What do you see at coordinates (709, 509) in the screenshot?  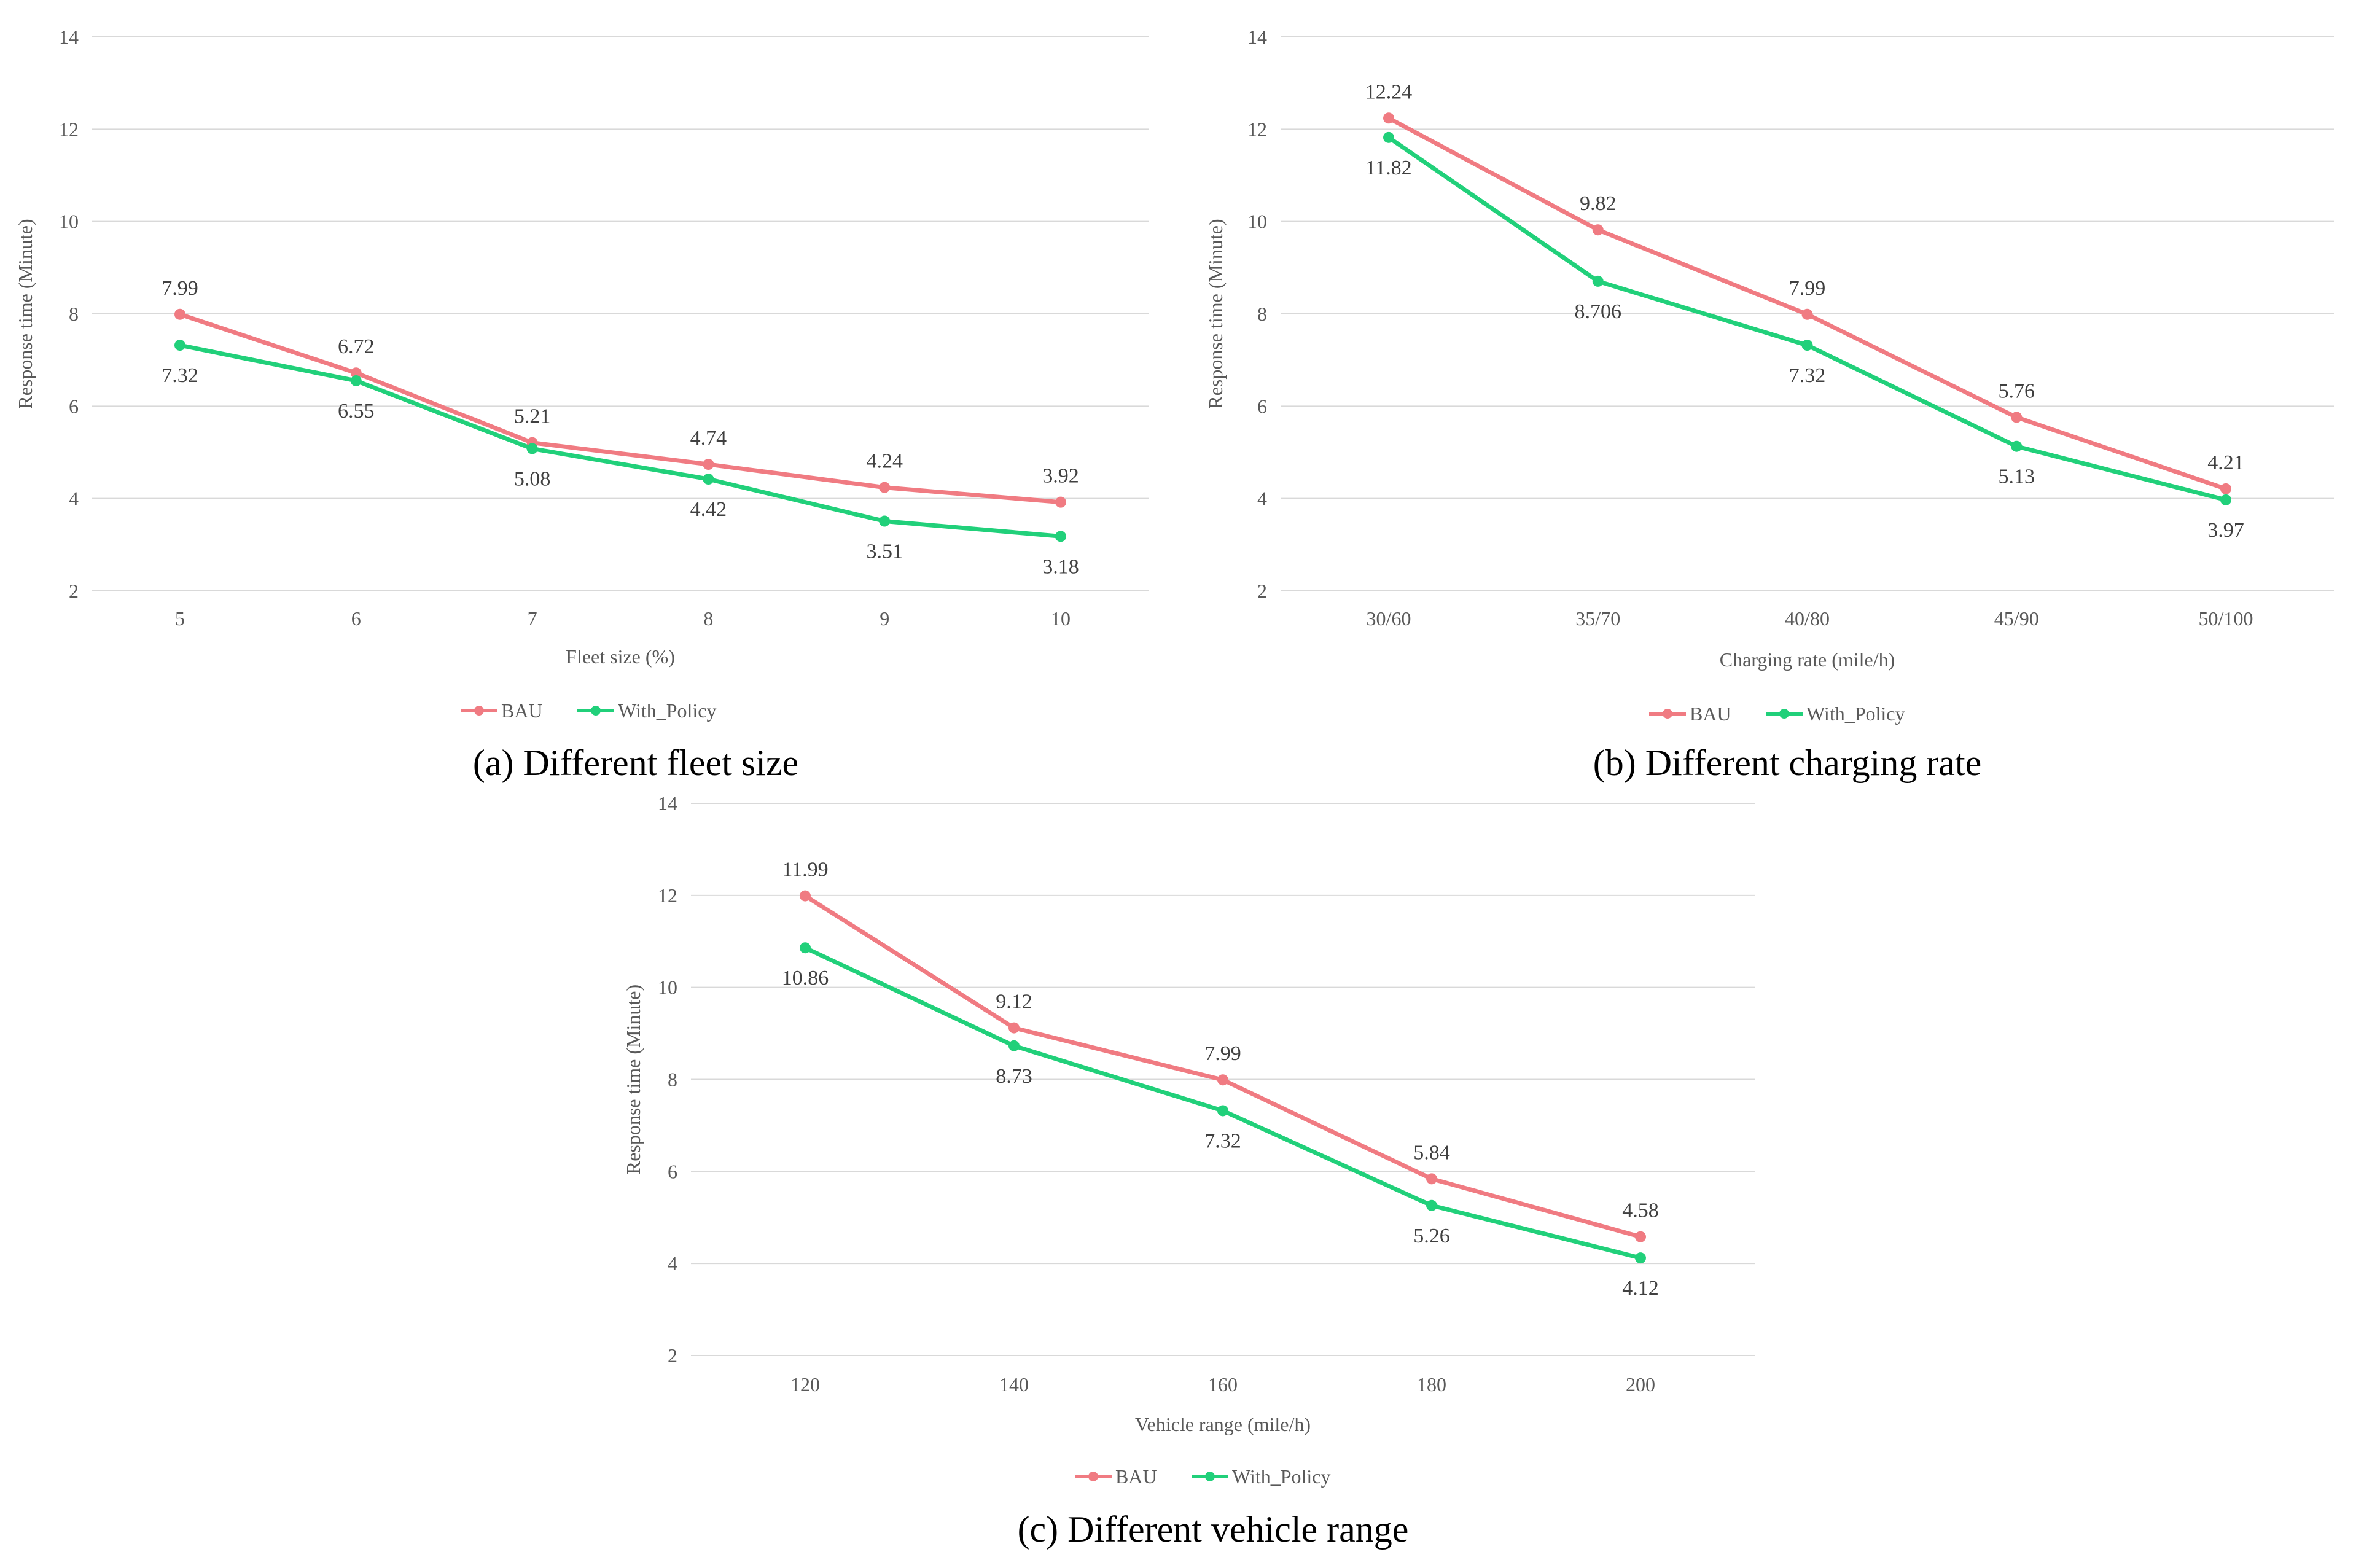 I see `data-label: 4.42` at bounding box center [709, 509].